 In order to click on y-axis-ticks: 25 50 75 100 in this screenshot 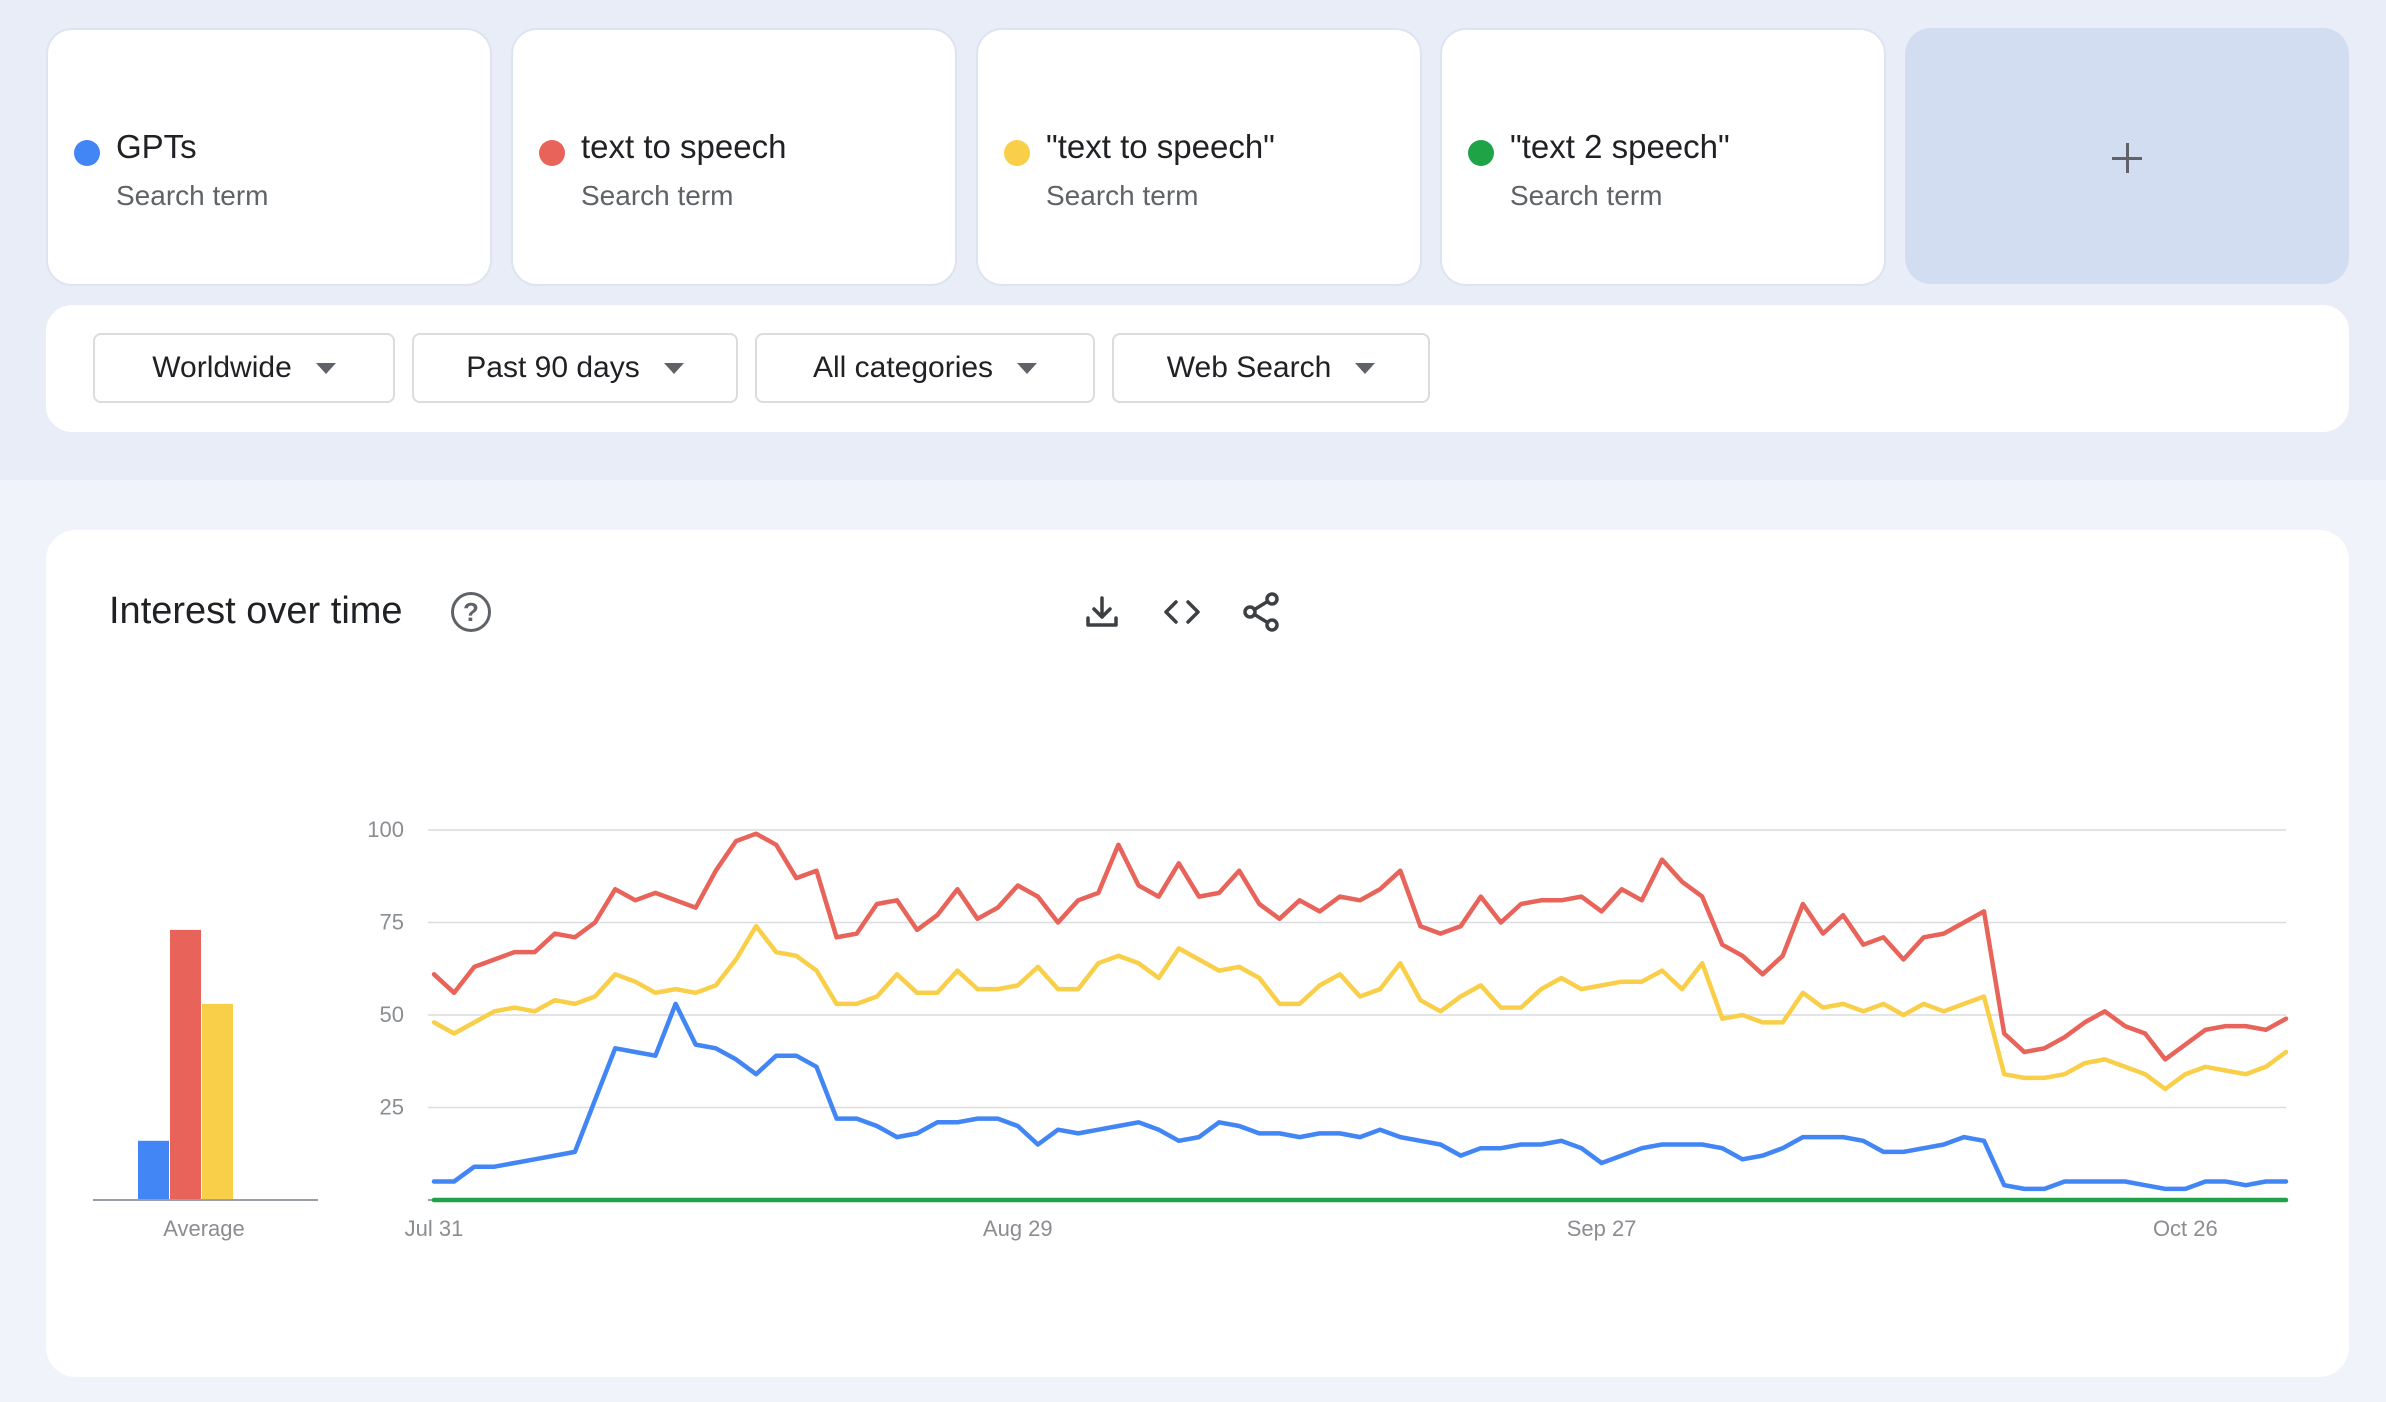, I will do `click(385, 968)`.